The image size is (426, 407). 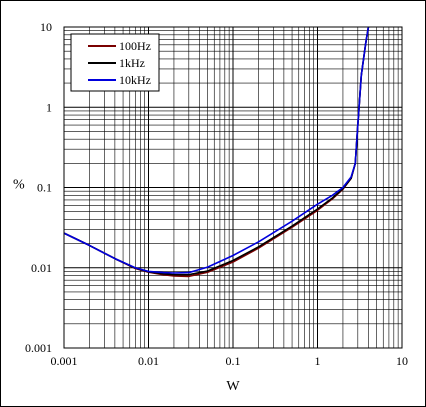 I want to click on x-tick-label: 1, so click(x=318, y=361).